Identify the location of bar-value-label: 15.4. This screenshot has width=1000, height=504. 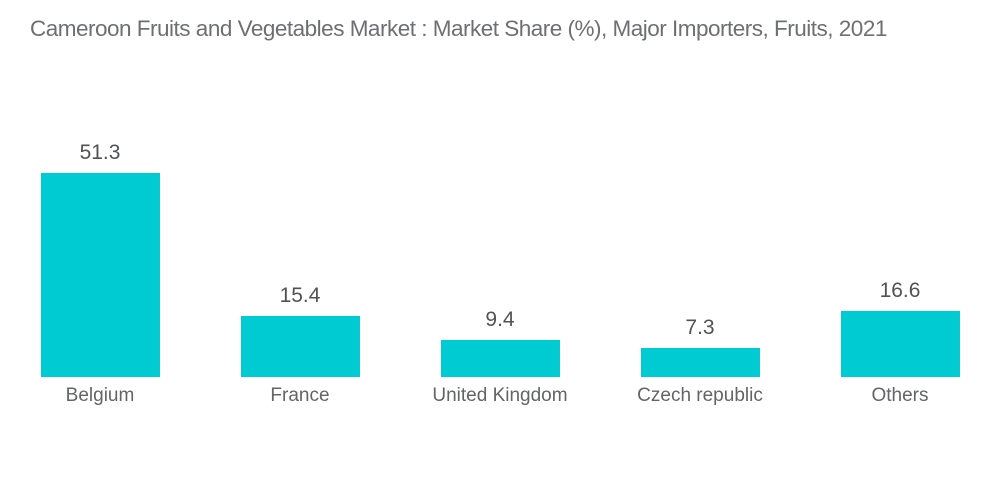
(300, 295).